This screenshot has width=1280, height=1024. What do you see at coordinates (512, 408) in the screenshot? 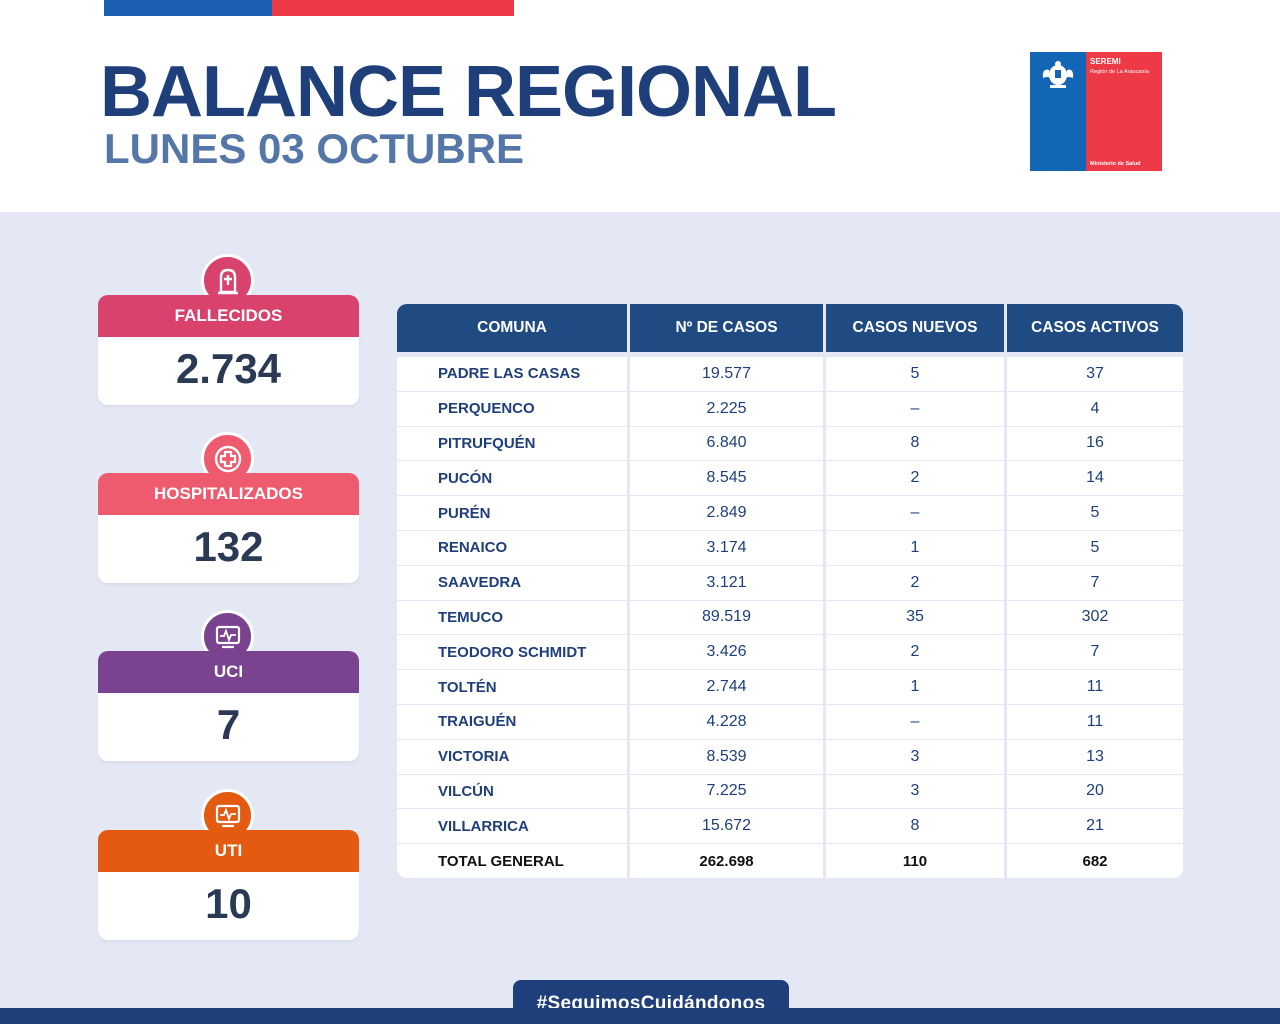
I see `cell-comuna: PERQUENCO` at bounding box center [512, 408].